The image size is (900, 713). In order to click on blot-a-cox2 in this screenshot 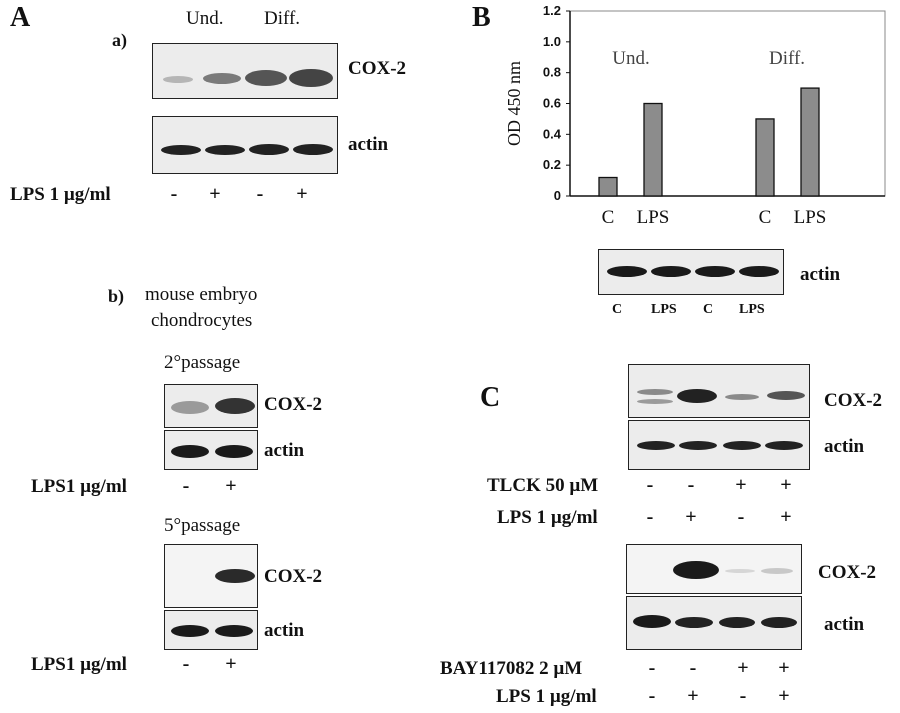, I will do `click(245, 71)`.